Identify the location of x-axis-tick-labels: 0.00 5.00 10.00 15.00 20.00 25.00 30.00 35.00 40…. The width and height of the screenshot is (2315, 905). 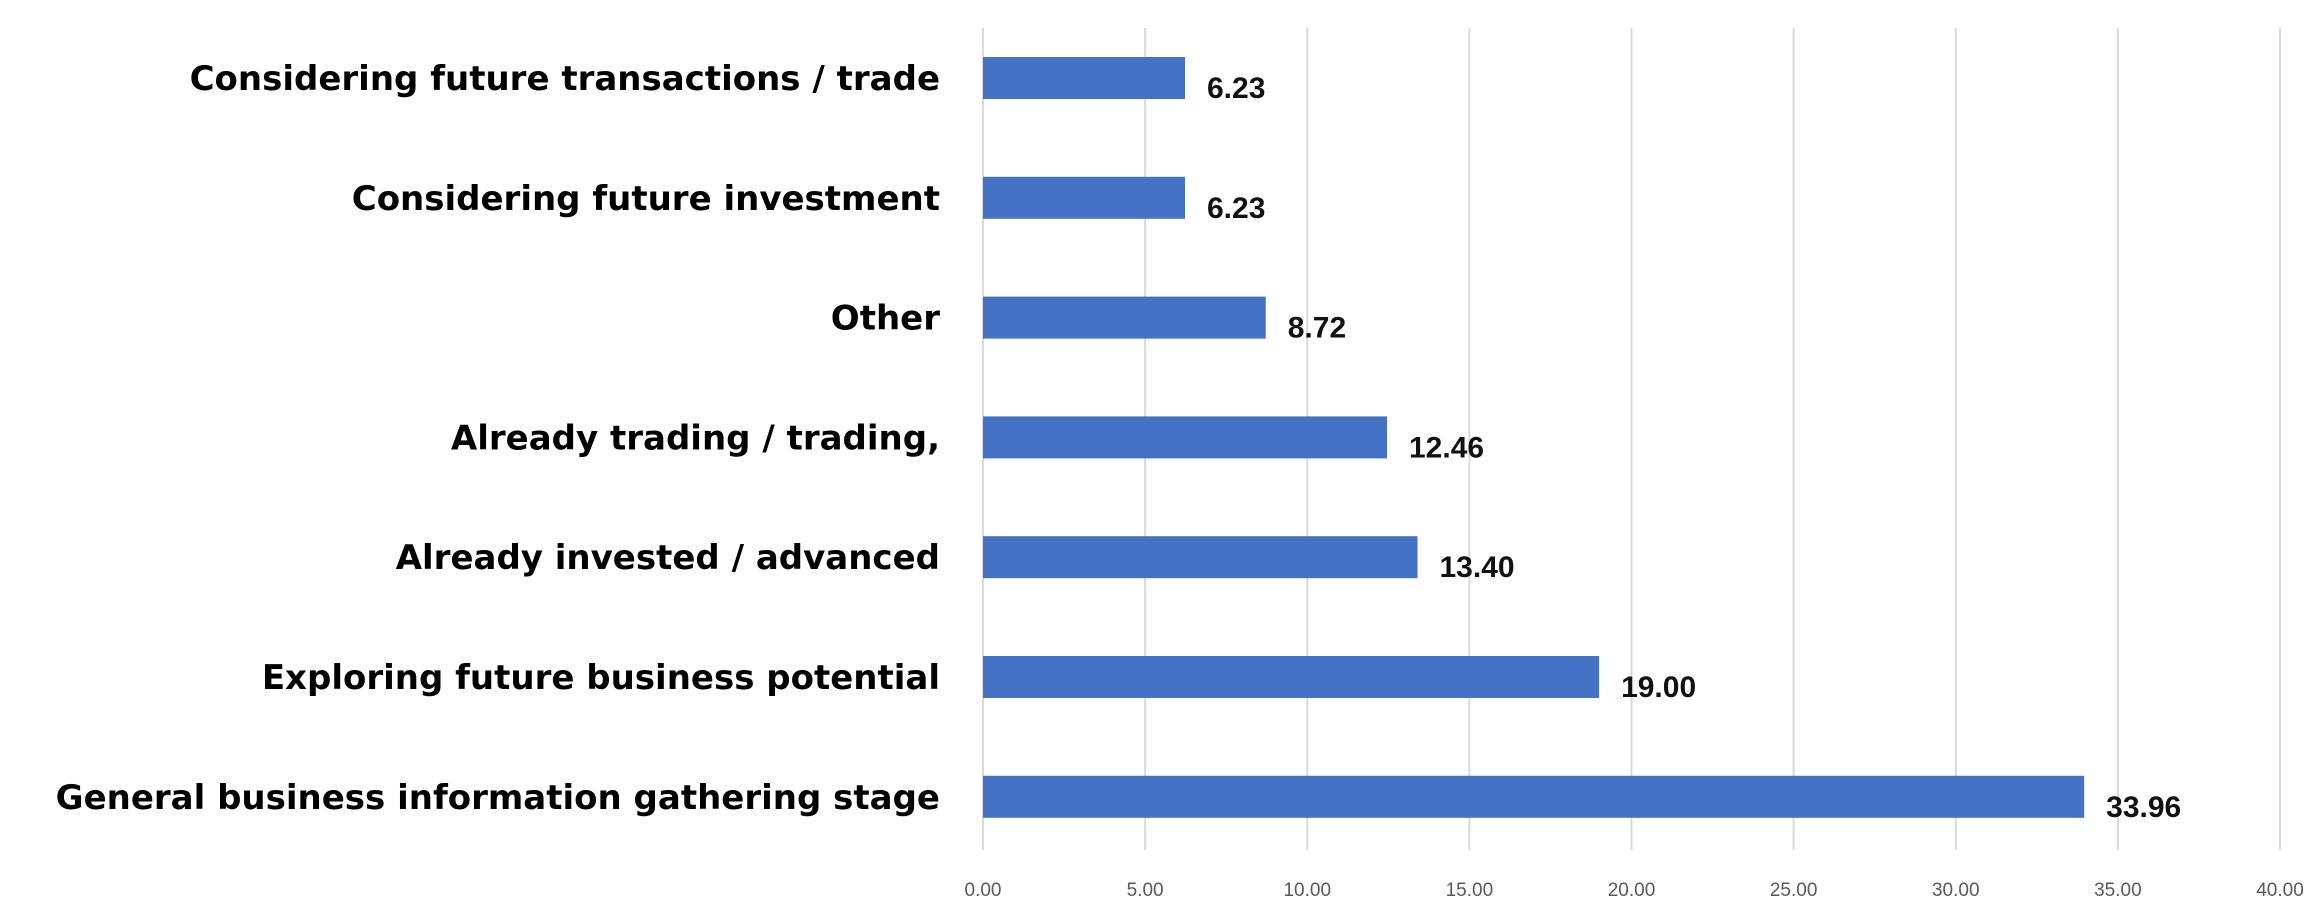
(1634, 890).